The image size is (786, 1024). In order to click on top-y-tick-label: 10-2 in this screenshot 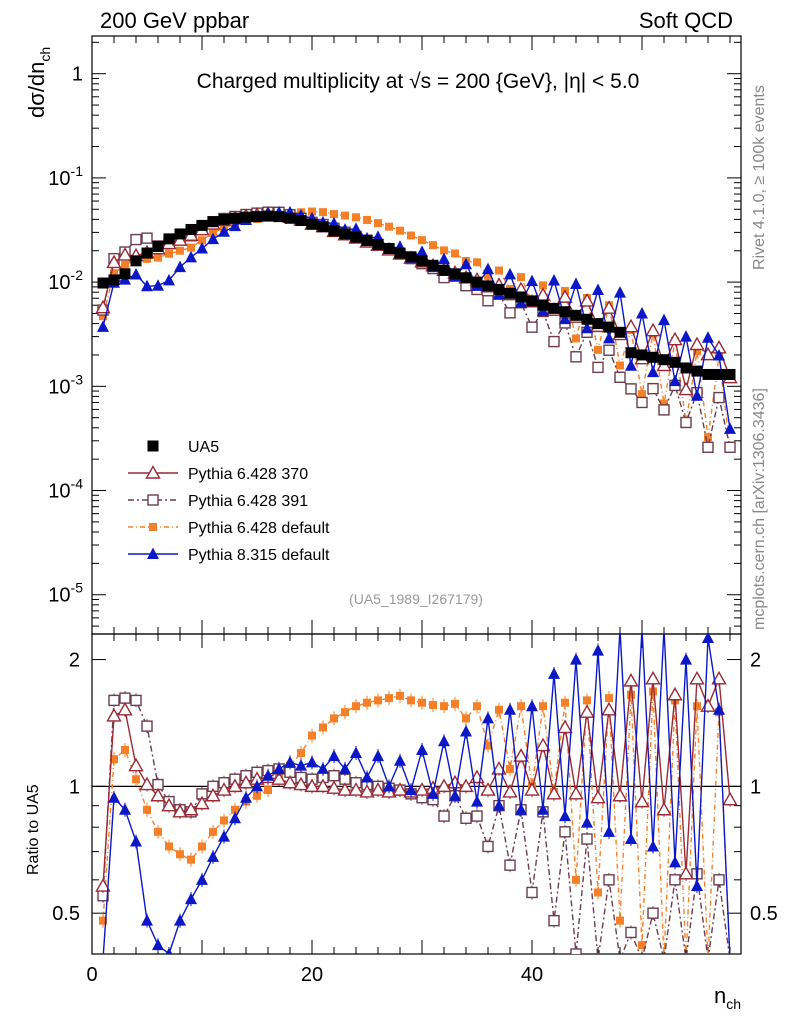, I will do `click(65, 280)`.